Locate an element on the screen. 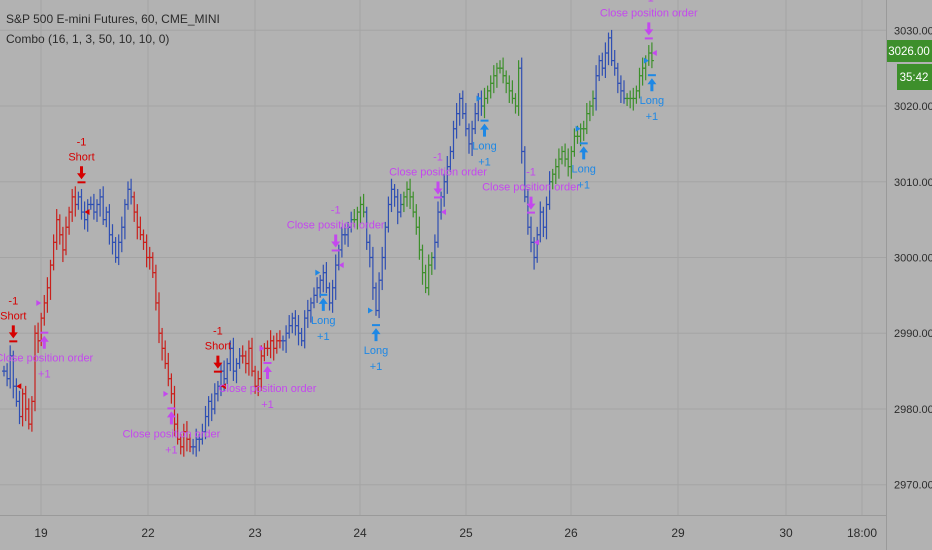 The width and height of the screenshot is (932, 550). last-price-text: 3026.00 is located at coordinates (909, 52).